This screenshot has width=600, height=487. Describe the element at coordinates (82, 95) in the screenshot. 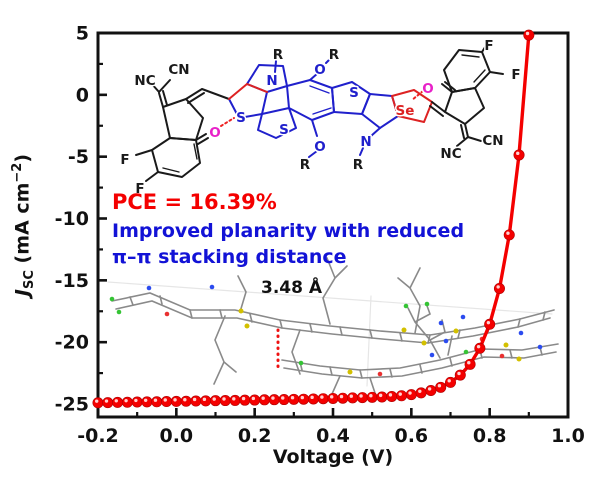

I see `y-tick-label: 0` at that location.